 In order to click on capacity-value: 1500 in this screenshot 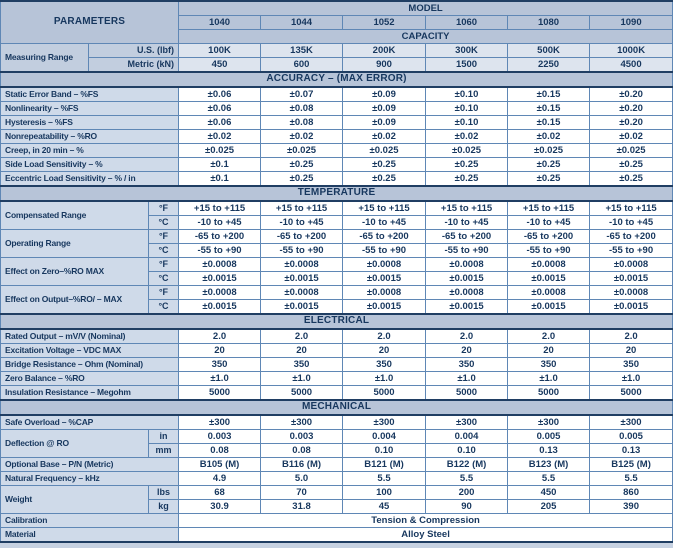, I will do `click(467, 65)`.